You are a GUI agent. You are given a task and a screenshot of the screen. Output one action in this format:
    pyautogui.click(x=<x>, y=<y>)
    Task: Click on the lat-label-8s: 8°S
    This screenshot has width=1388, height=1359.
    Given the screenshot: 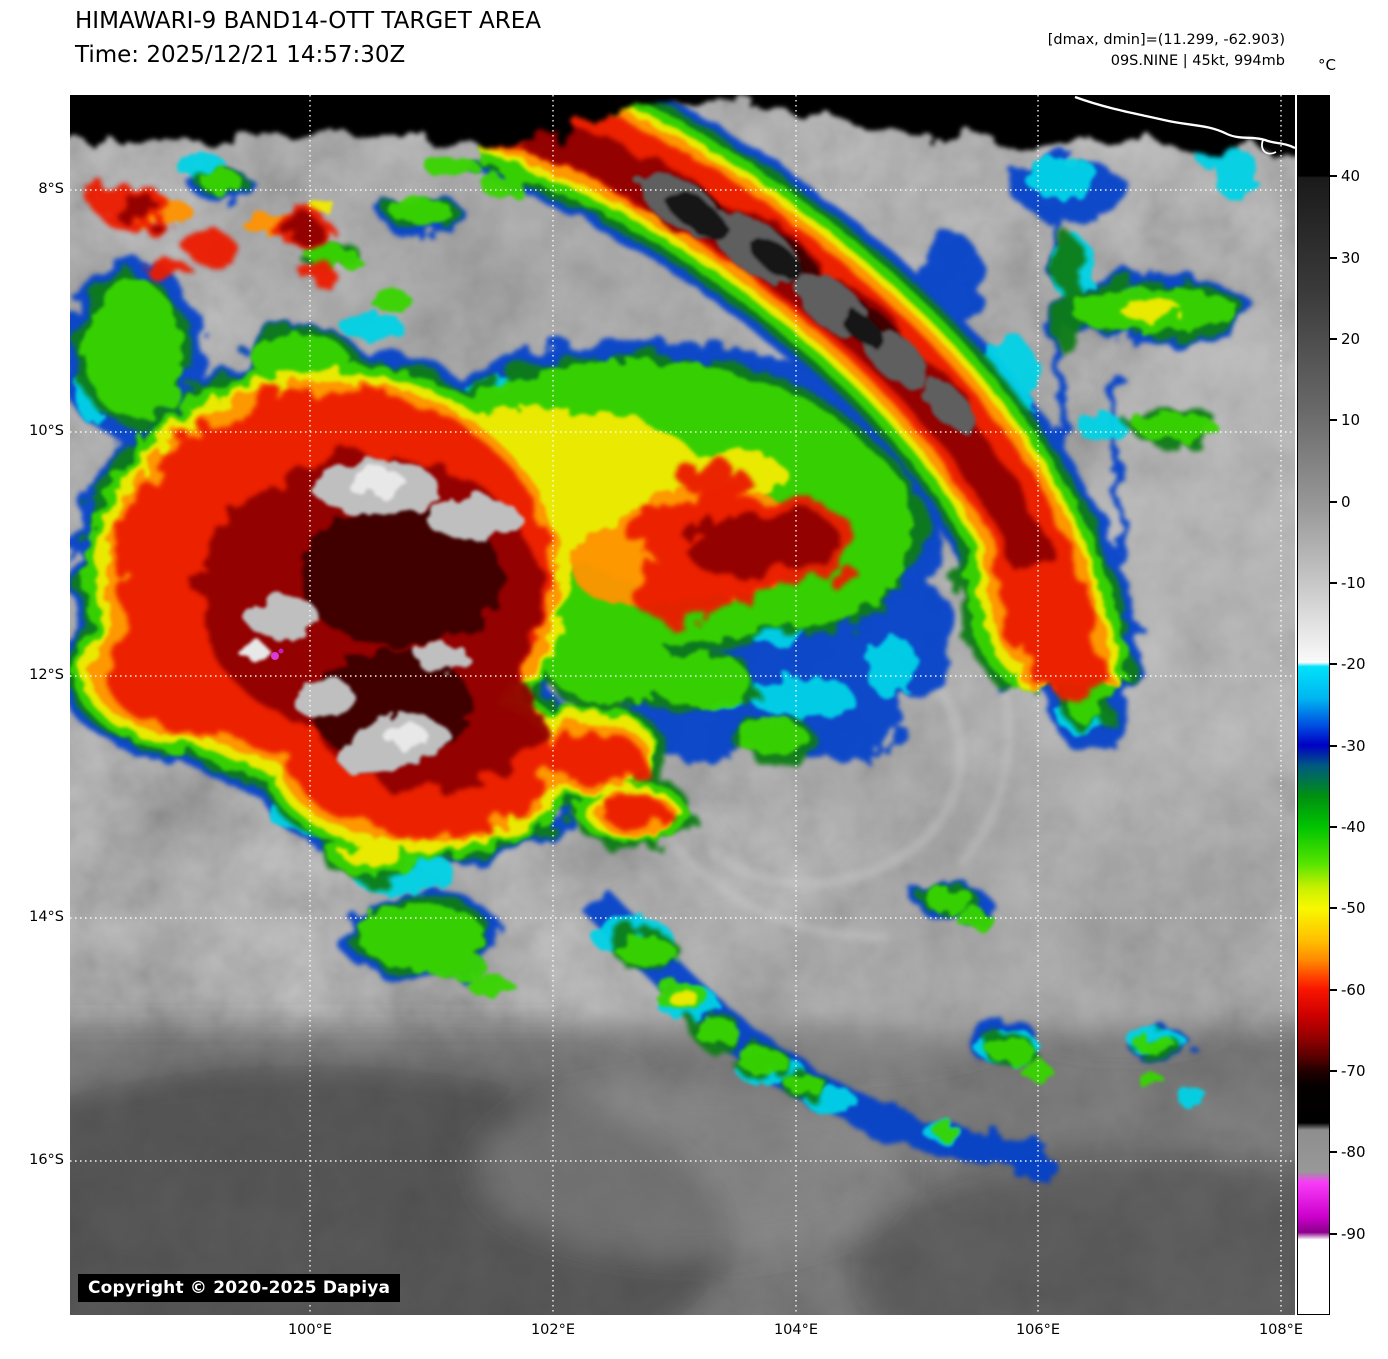 What is the action you would take?
    pyautogui.click(x=51, y=189)
    